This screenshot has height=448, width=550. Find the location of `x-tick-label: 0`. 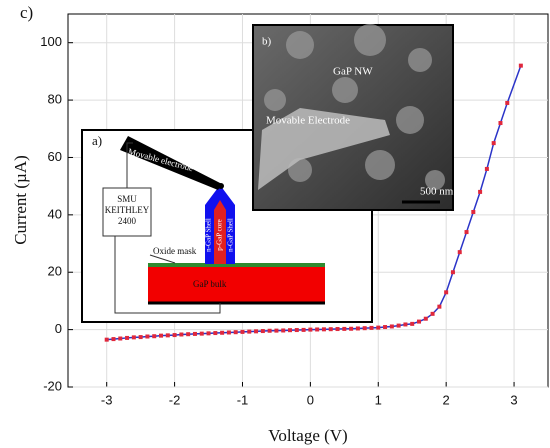

x-tick-label: 0 is located at coordinates (310, 399).